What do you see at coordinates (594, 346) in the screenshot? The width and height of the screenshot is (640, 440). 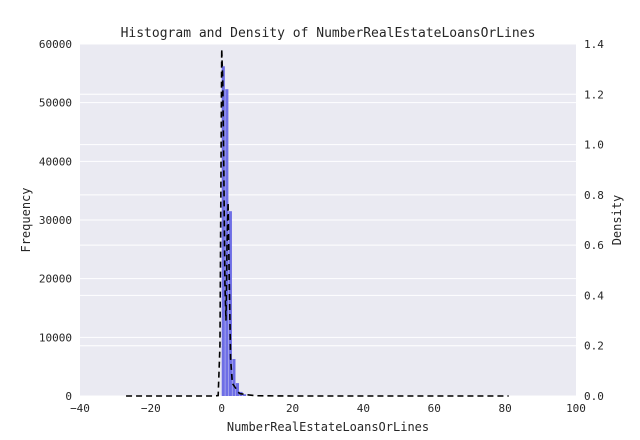 I see `y2-tick-label: 0.2` at bounding box center [594, 346].